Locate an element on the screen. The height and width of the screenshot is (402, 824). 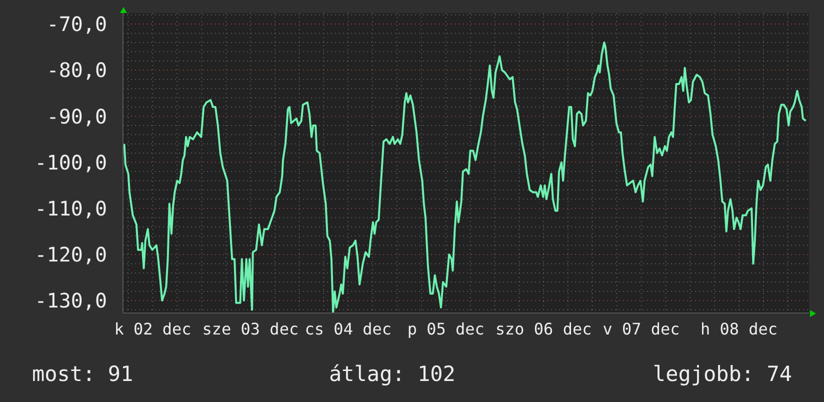
y-tick-label: -130,0 is located at coordinates (70, 300).